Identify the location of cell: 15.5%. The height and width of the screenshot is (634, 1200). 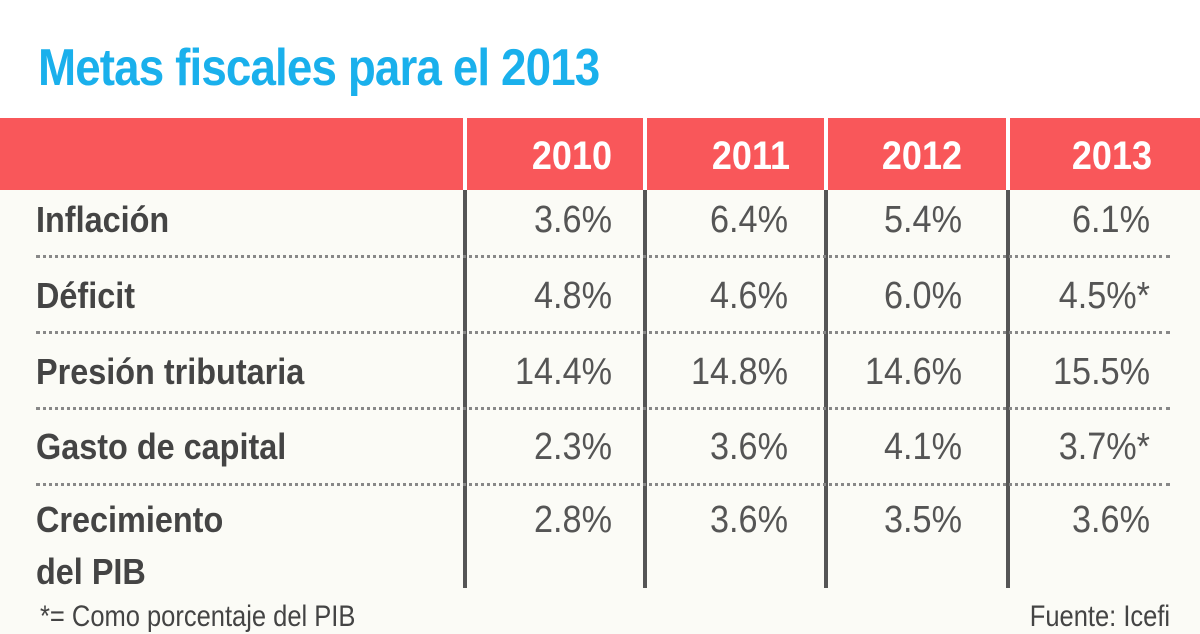
(1101, 372).